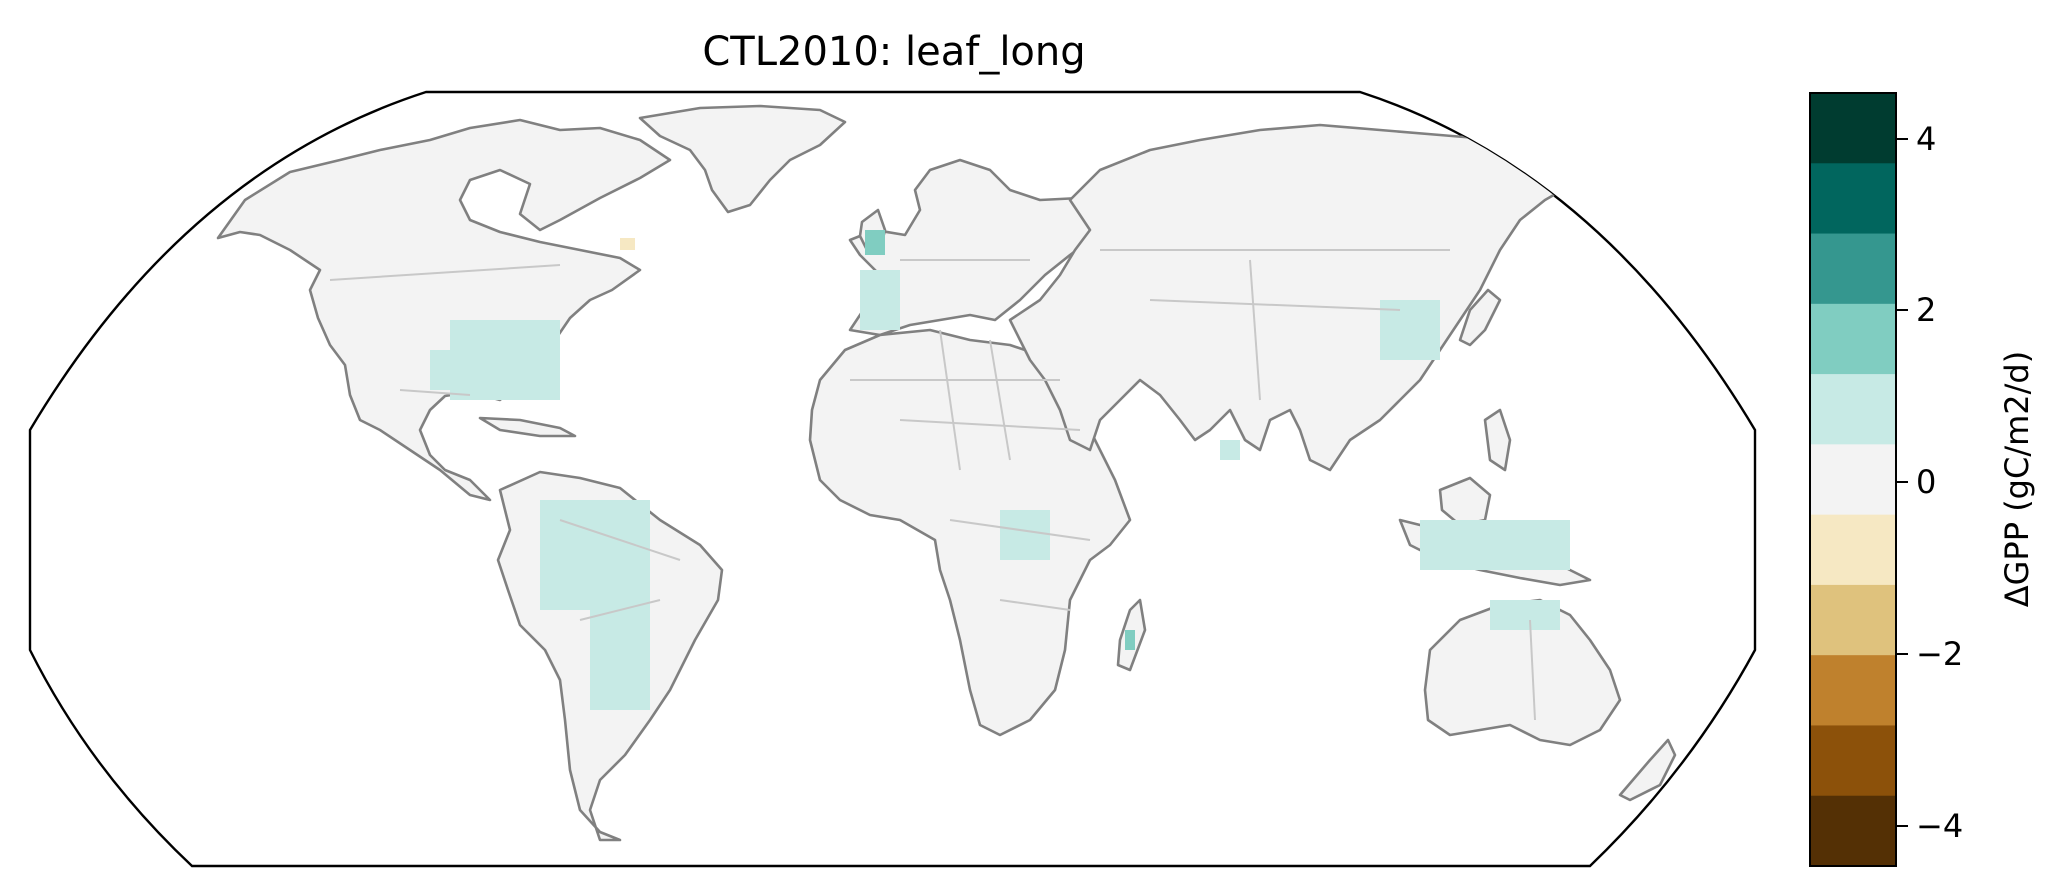  I want to click on land-greenland, so click(742, 159).